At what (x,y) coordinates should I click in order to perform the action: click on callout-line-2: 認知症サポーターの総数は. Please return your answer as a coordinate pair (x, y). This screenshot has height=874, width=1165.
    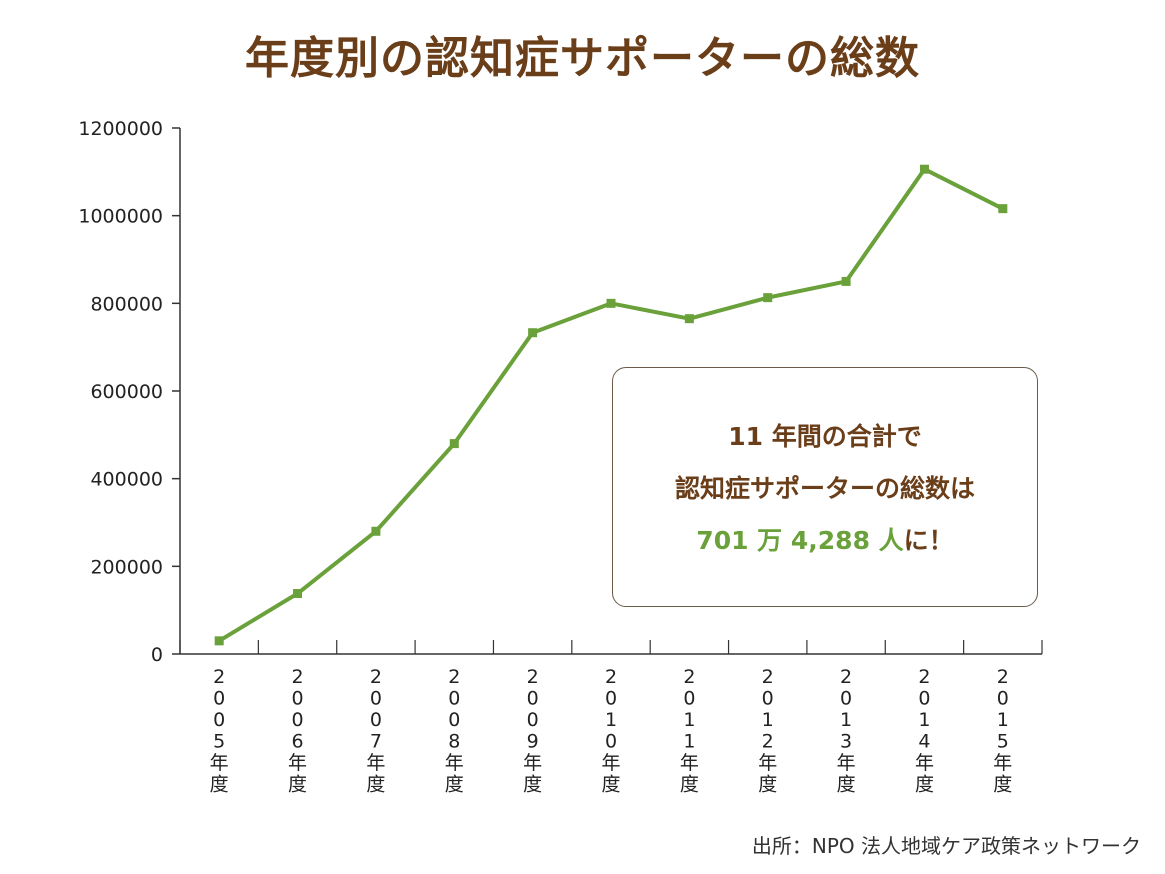
    Looking at the image, I should click on (824, 488).